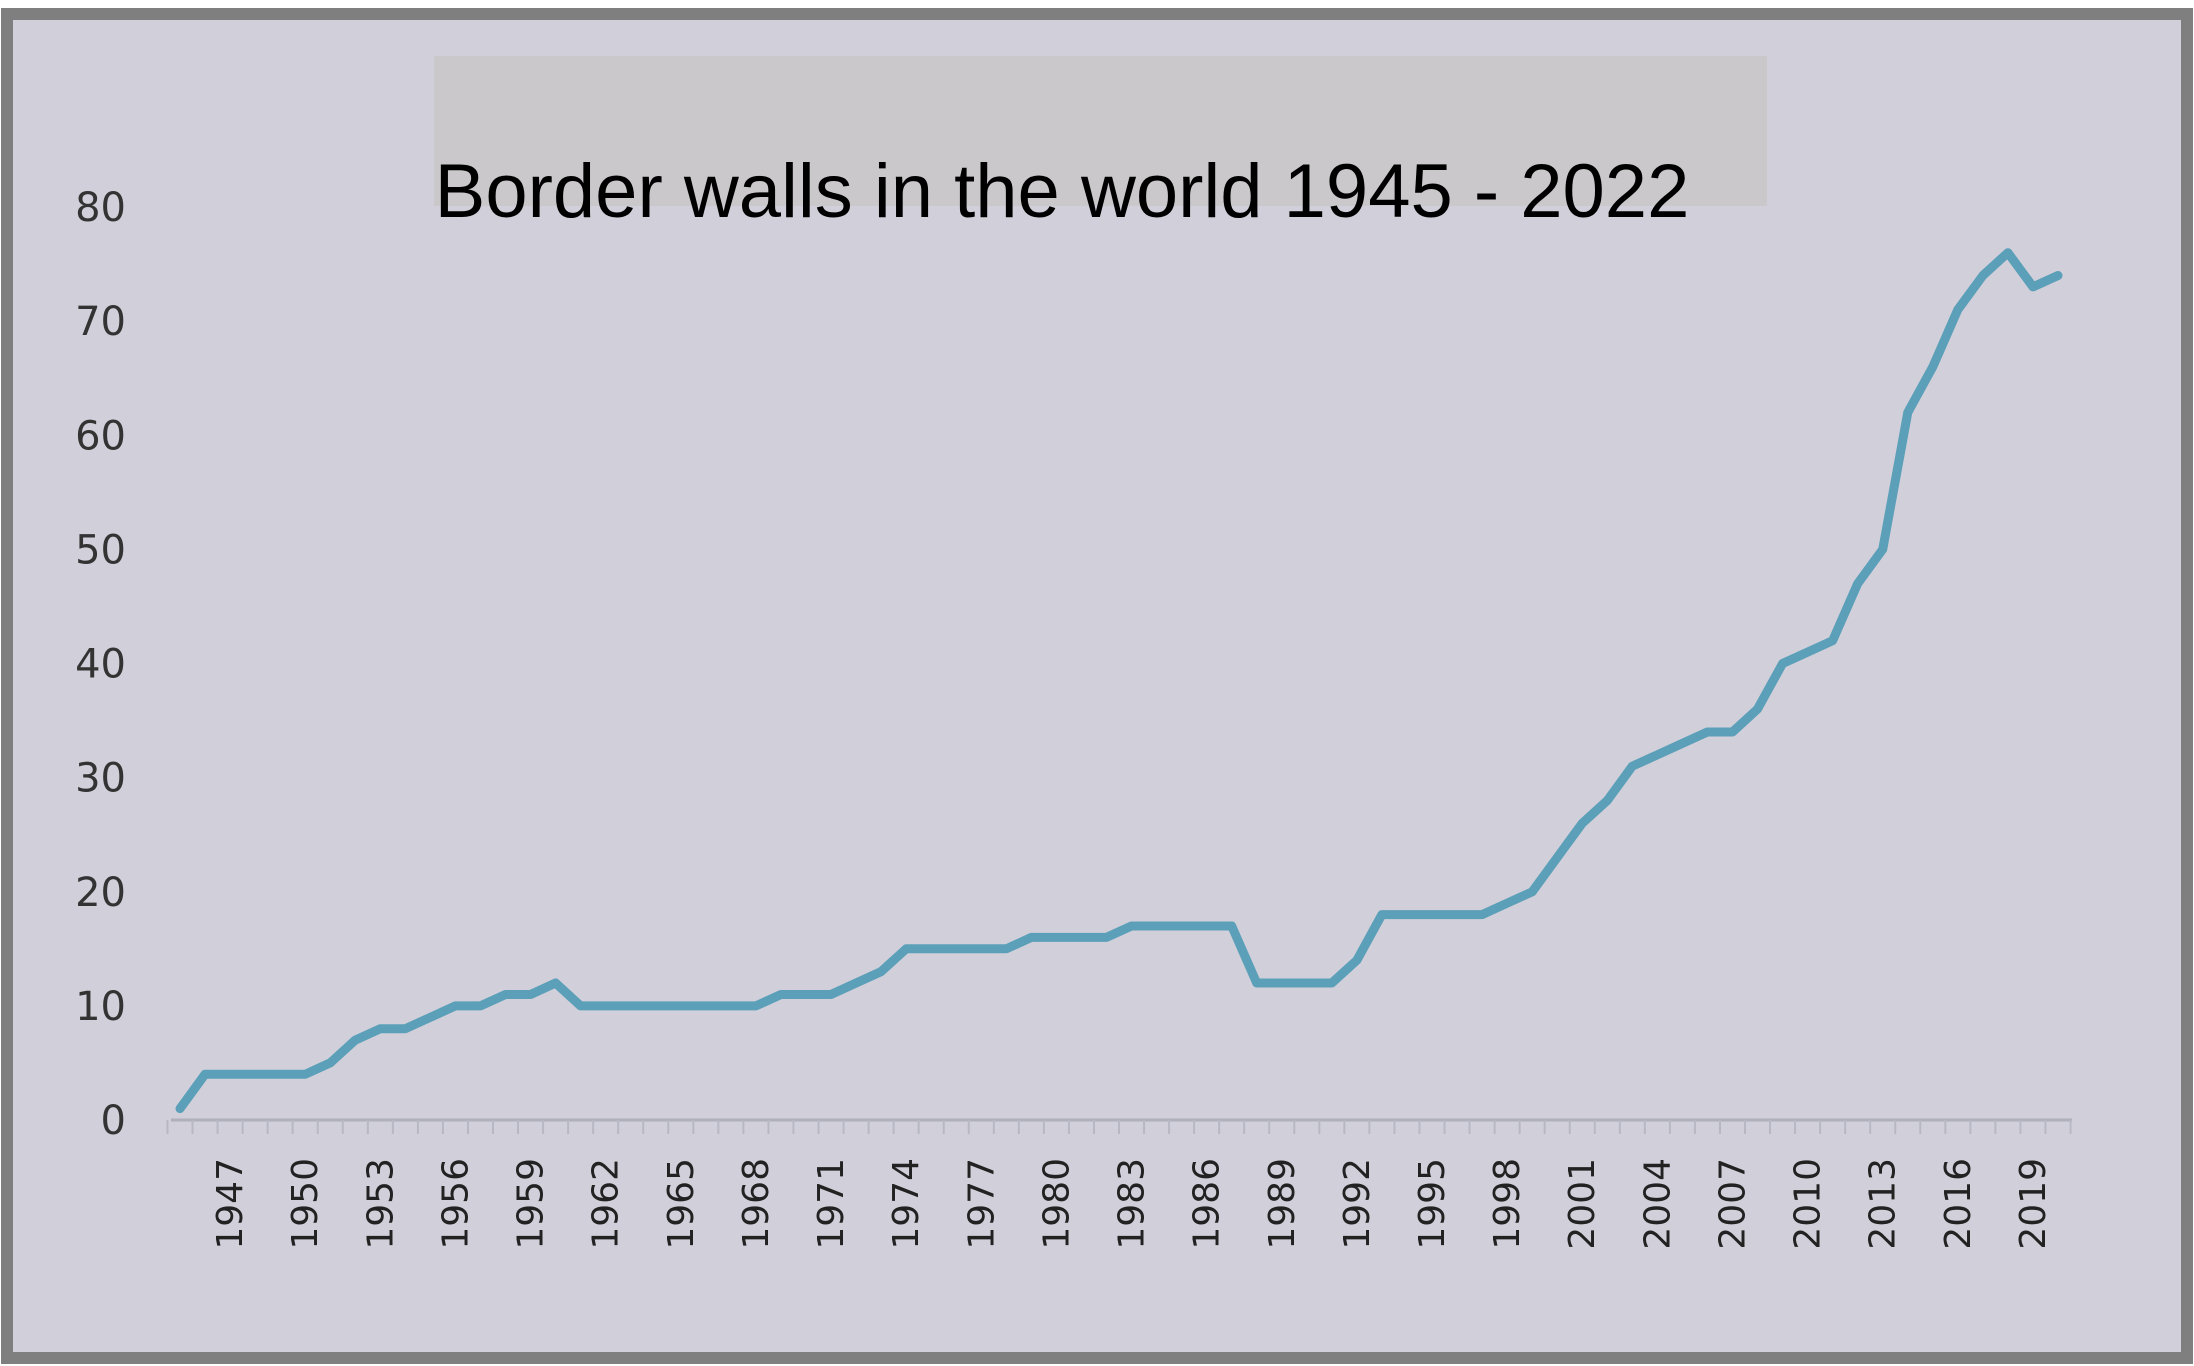 Image resolution: width=2194 pixels, height=1366 pixels. What do you see at coordinates (906, 1204) in the screenshot?
I see `x-tick-label: 1974` at bounding box center [906, 1204].